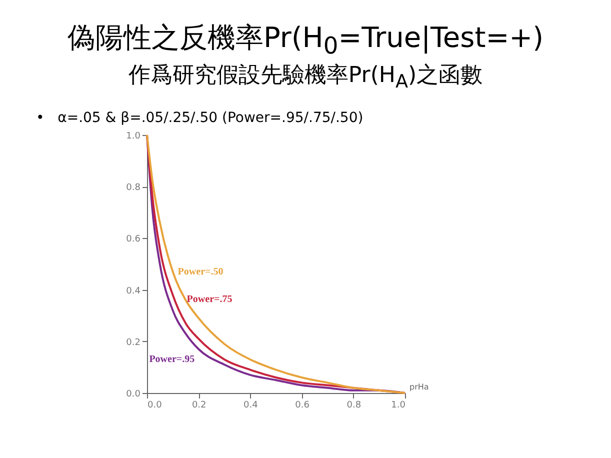  What do you see at coordinates (133, 291) in the screenshot?
I see `y-tick-label: 0.4` at bounding box center [133, 291].